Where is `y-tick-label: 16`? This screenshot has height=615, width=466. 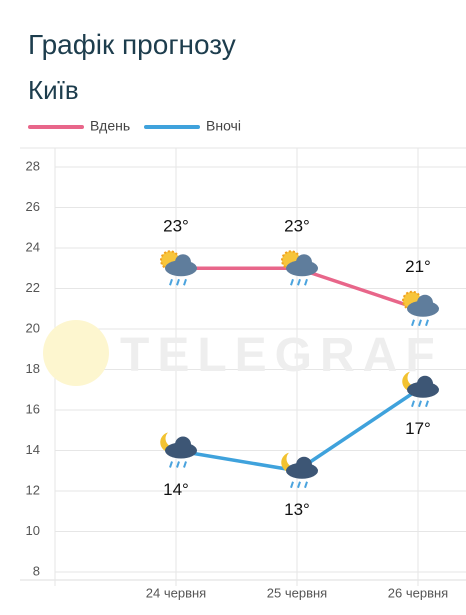
y-tick-label: 16 is located at coordinates (33, 408).